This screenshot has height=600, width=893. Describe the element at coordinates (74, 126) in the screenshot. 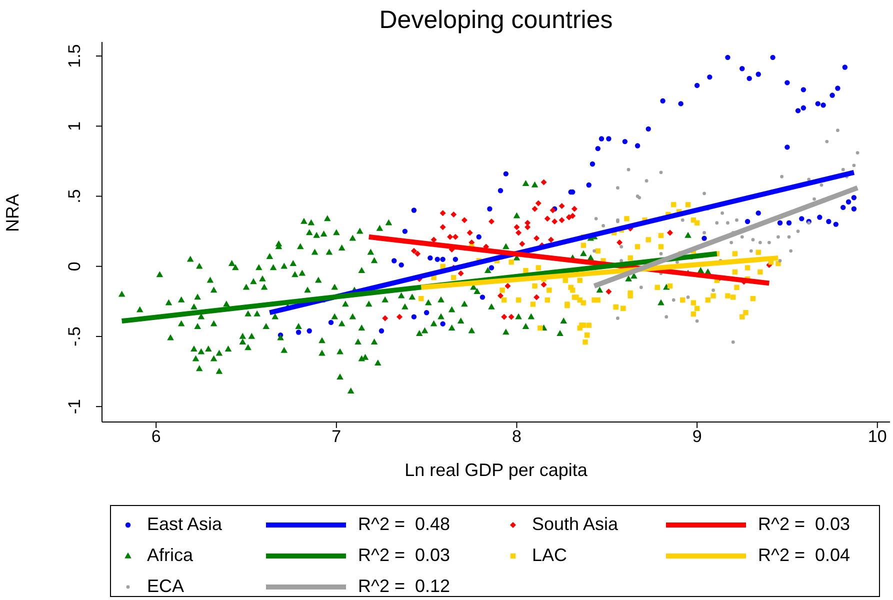

I see `y-tick-label: 1` at that location.